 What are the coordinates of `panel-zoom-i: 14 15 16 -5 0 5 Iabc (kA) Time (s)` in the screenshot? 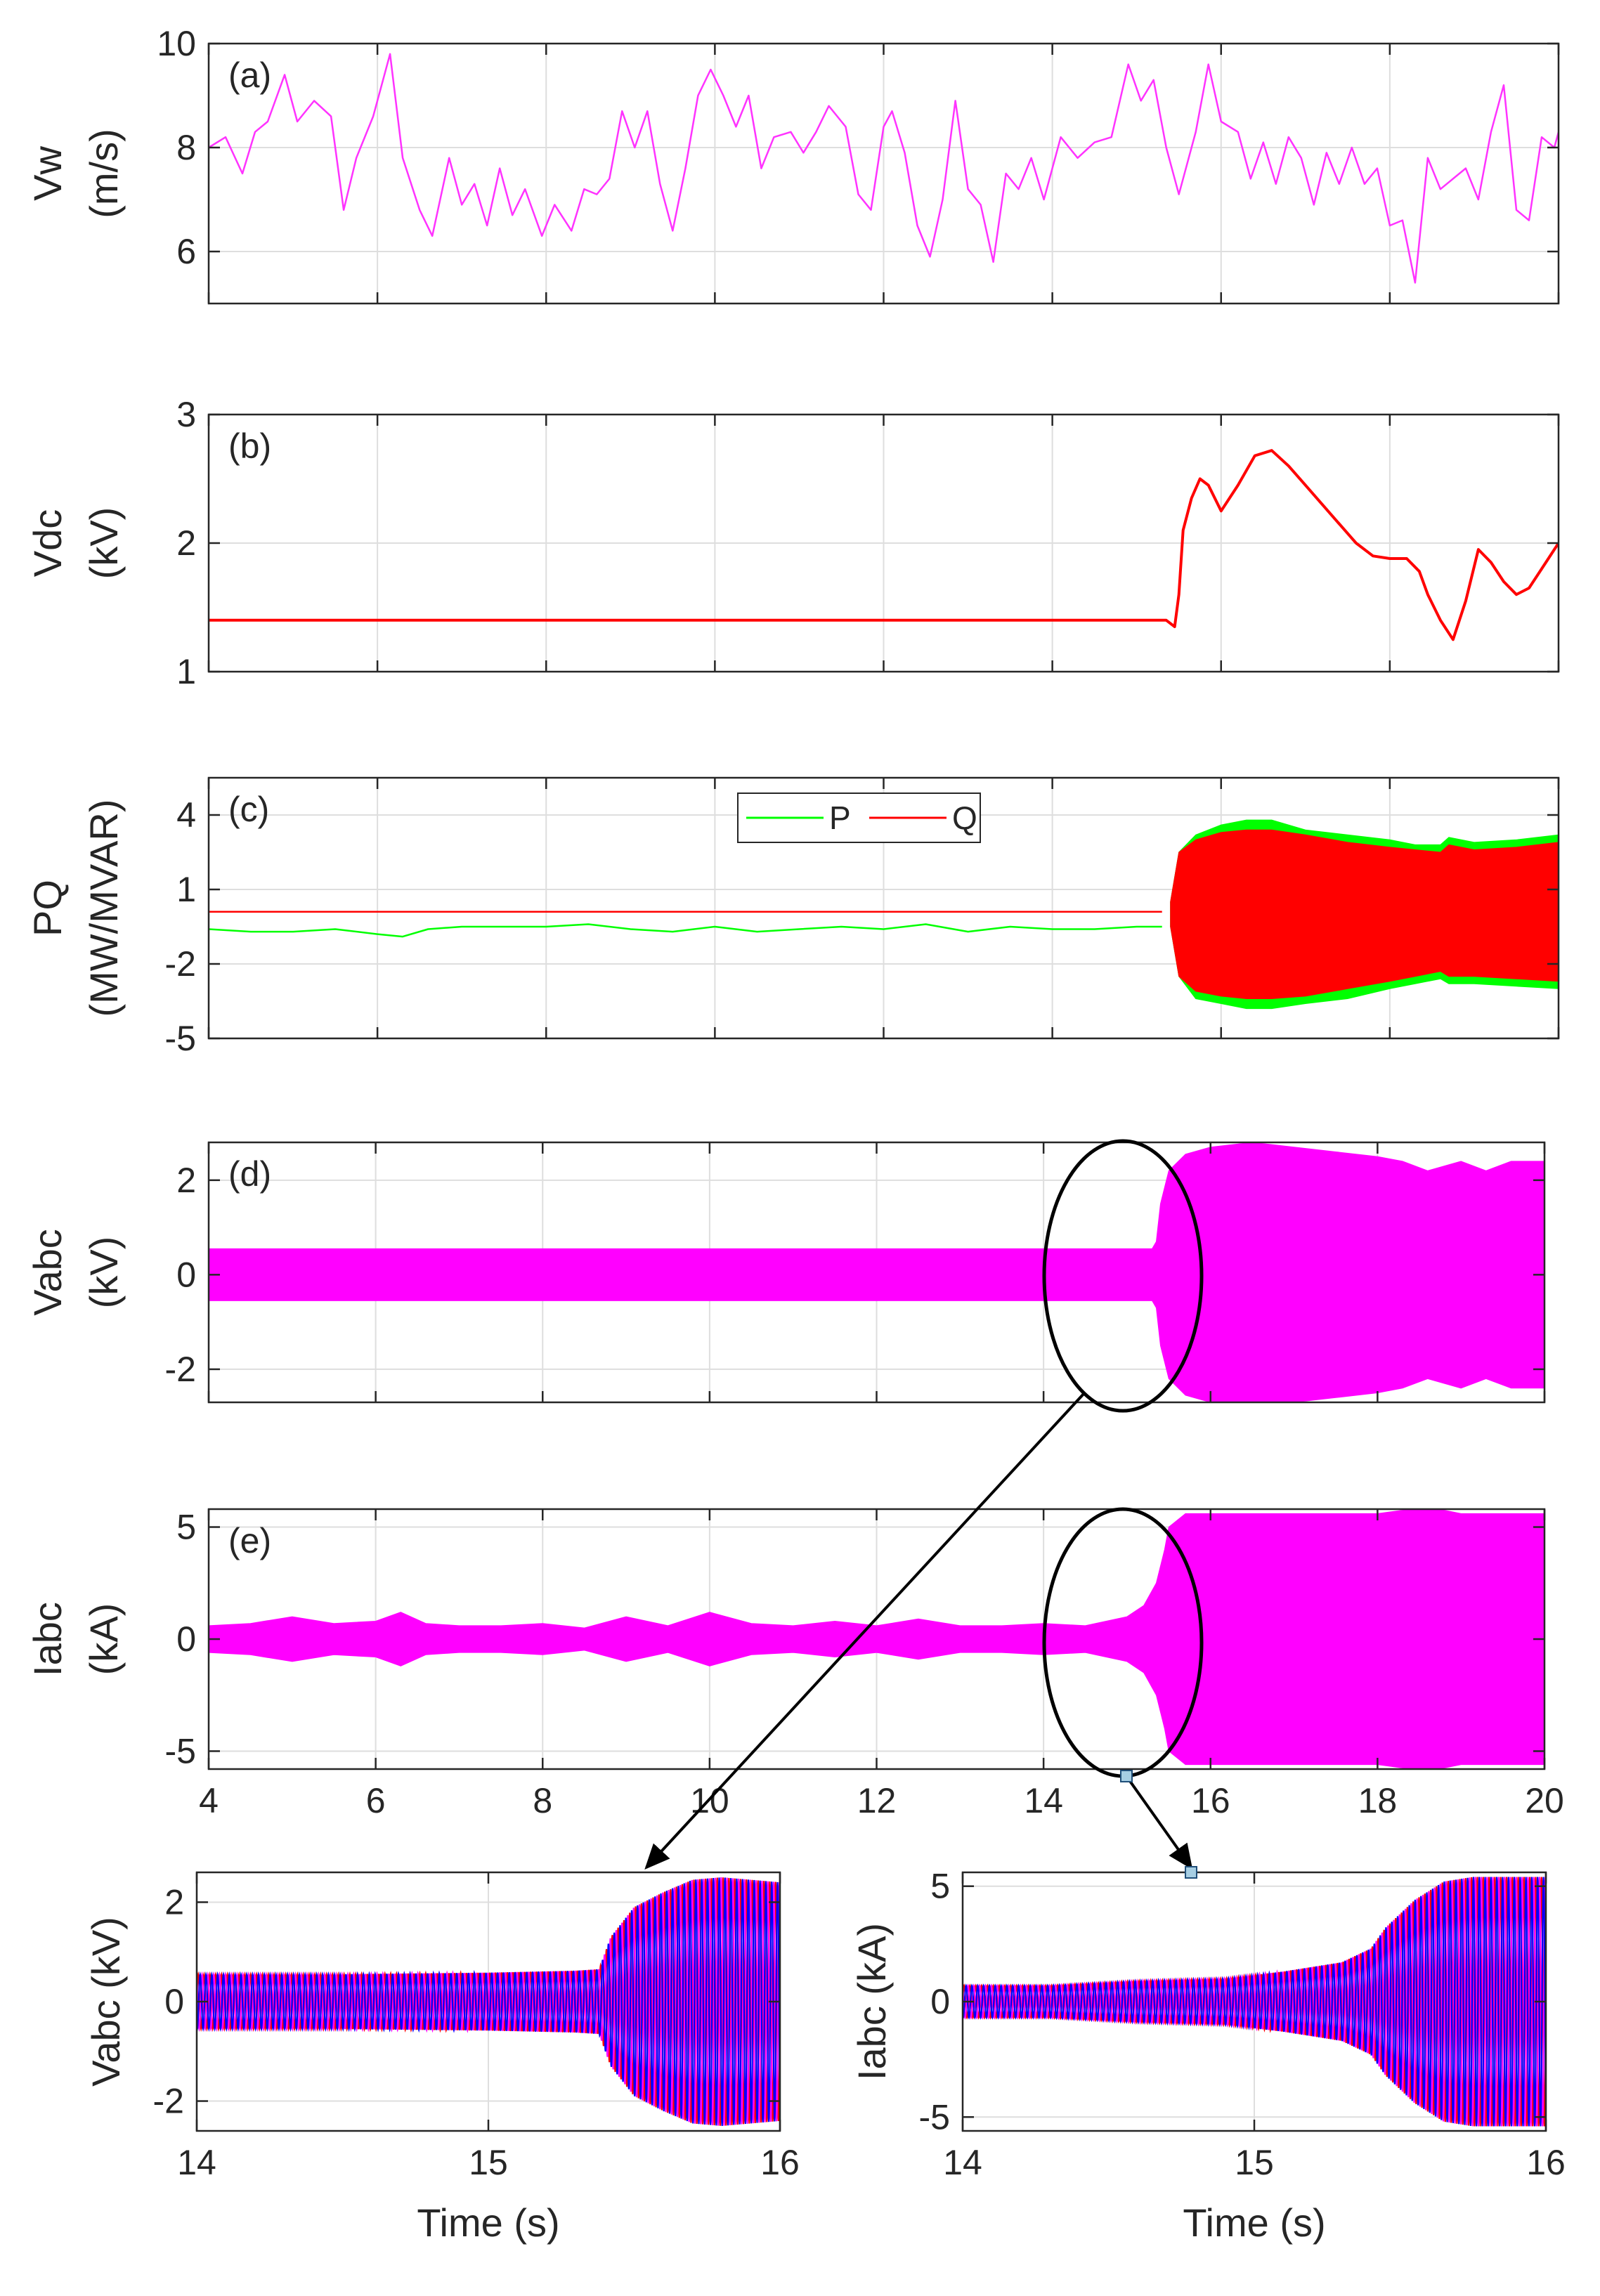 It's located at (1208, 2056).